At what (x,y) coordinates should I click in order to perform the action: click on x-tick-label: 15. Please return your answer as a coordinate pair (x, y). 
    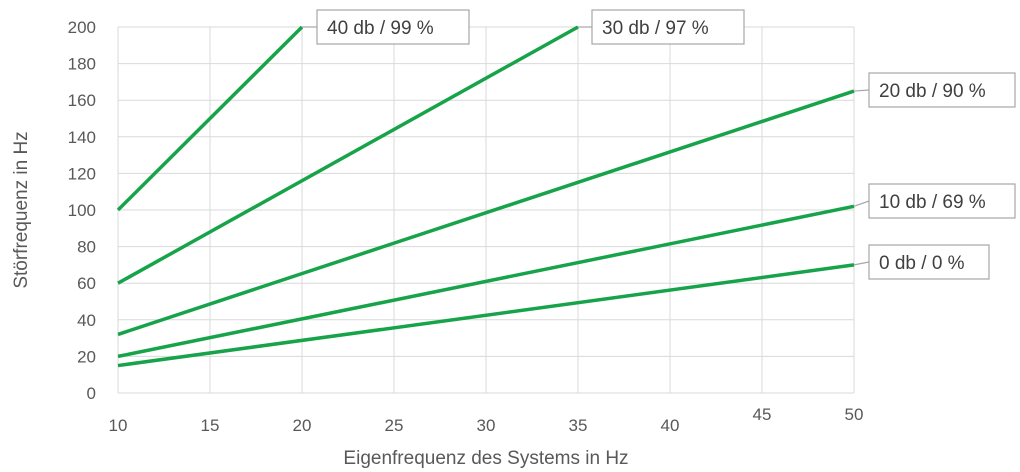
    Looking at the image, I should click on (210, 425).